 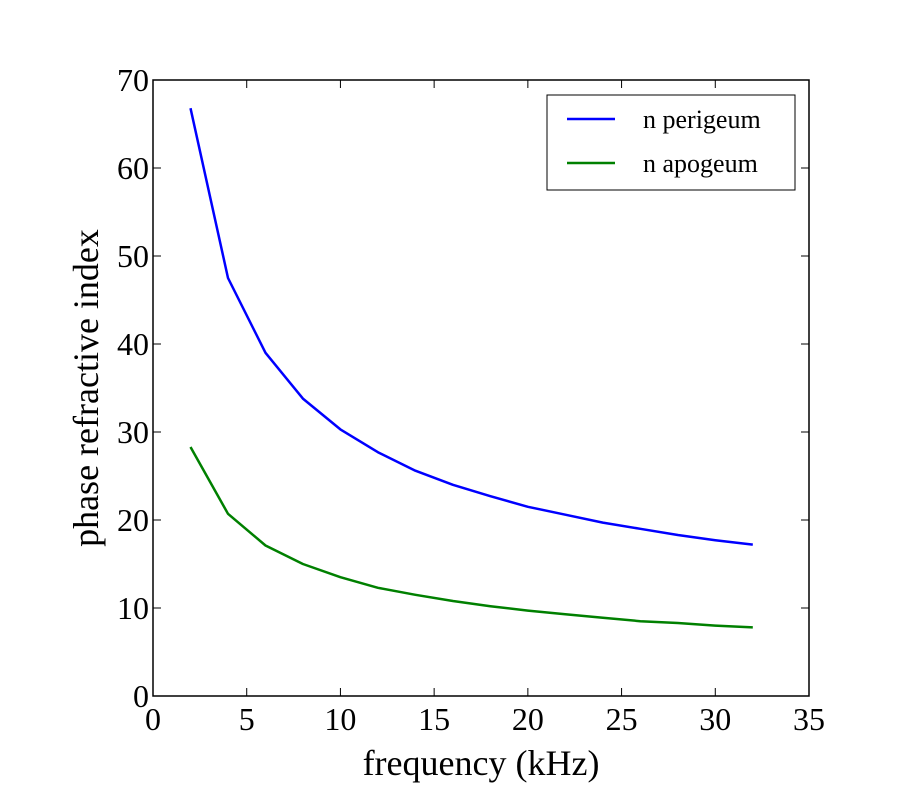 I want to click on y-tick-label: 30, so click(x=133, y=432).